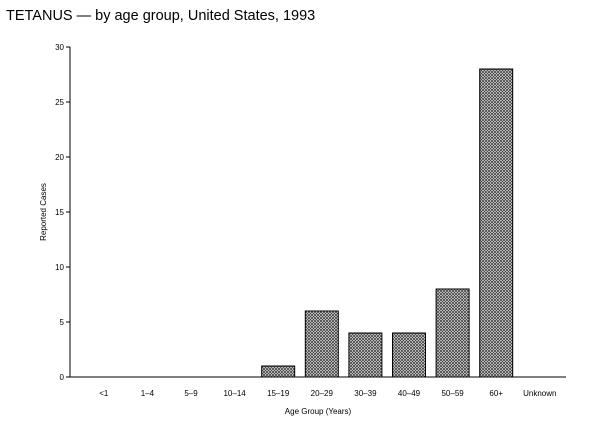  I want to click on y-tick-label: 5, so click(62, 322).